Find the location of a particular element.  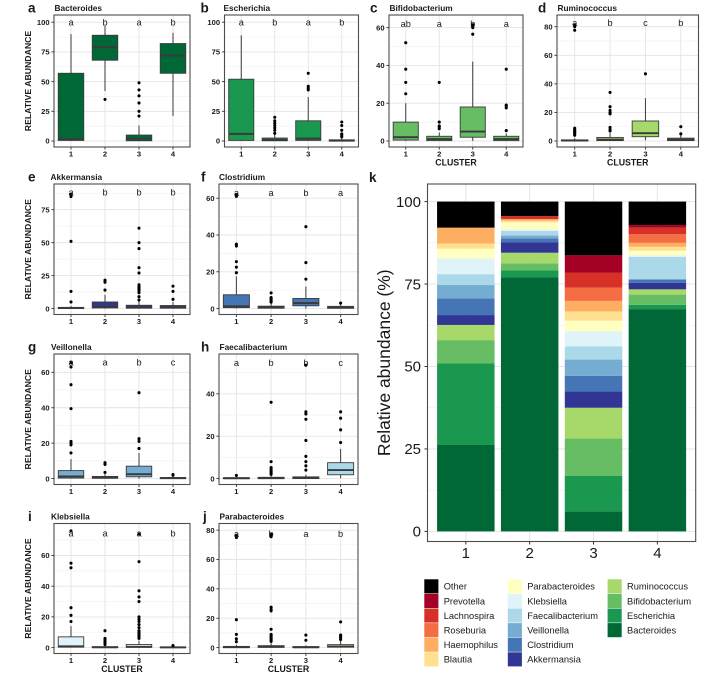

svg-text: CLUSTER is located at coordinates (122, 669).